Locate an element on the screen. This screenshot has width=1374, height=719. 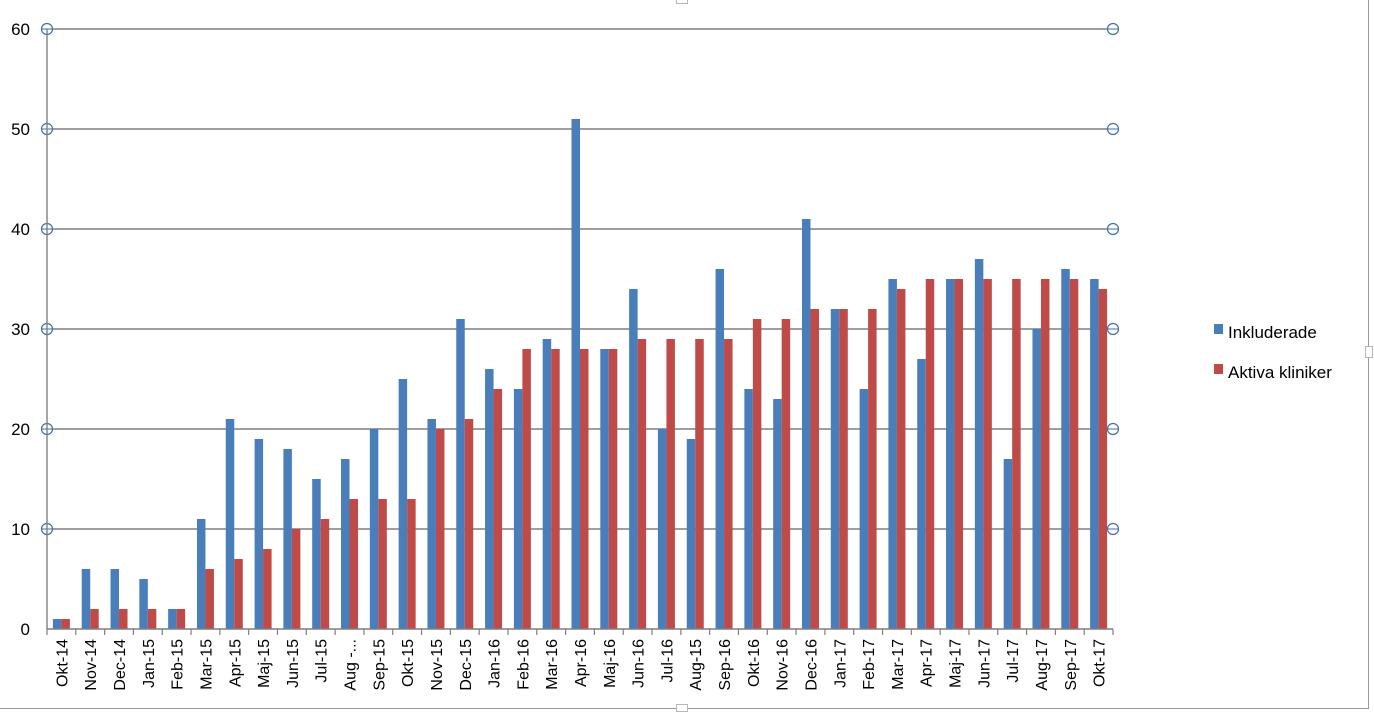
x-tick-label: Okt-14 is located at coordinates (62, 663).